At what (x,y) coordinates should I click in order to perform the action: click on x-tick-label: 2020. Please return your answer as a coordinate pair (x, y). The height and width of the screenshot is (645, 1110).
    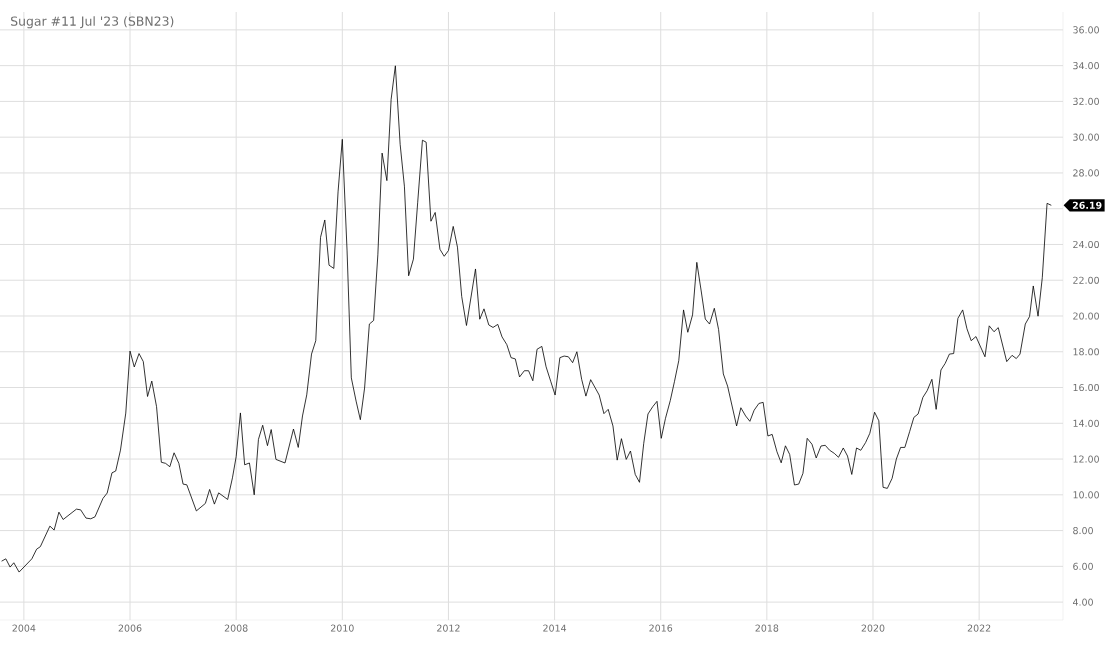
    Looking at the image, I should click on (873, 628).